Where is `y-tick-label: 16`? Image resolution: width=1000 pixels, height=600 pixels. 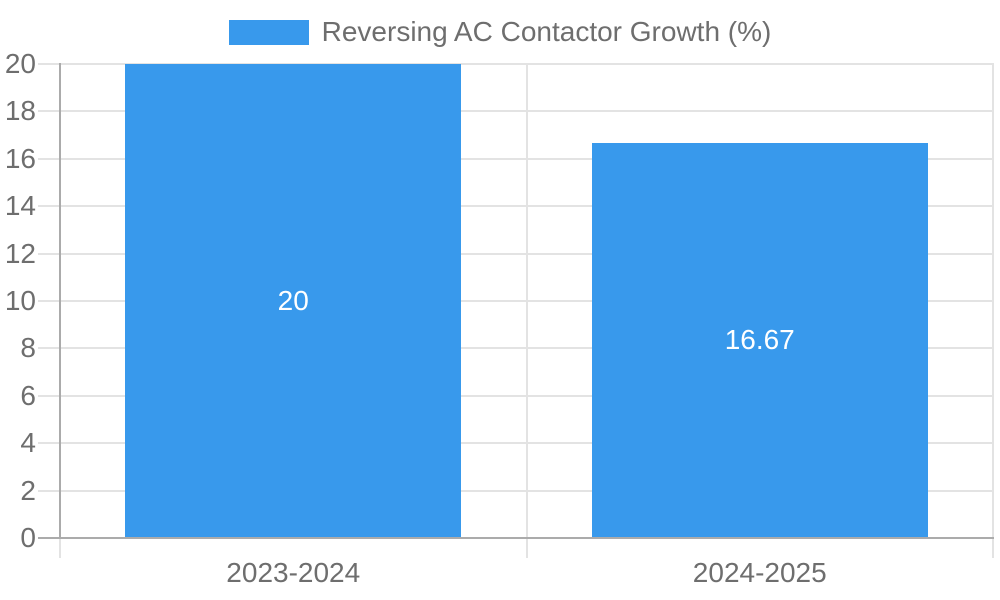
y-tick-label: 16 is located at coordinates (20, 158).